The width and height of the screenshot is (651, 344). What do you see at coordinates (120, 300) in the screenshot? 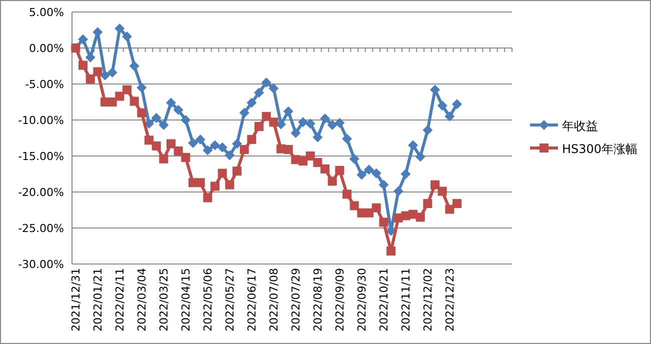
I see `x-tick-label: 2022/02/11` at bounding box center [120, 300].